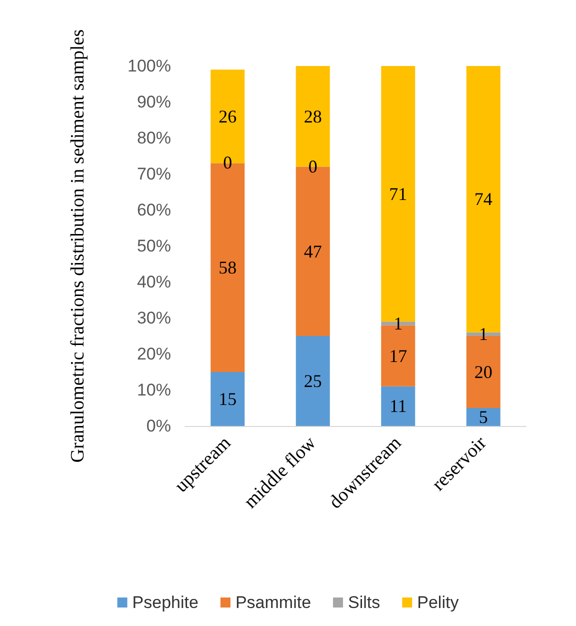 This screenshot has height=626, width=576. Describe the element at coordinates (273, 602) in the screenshot. I see `legend-label: Psammite` at that location.